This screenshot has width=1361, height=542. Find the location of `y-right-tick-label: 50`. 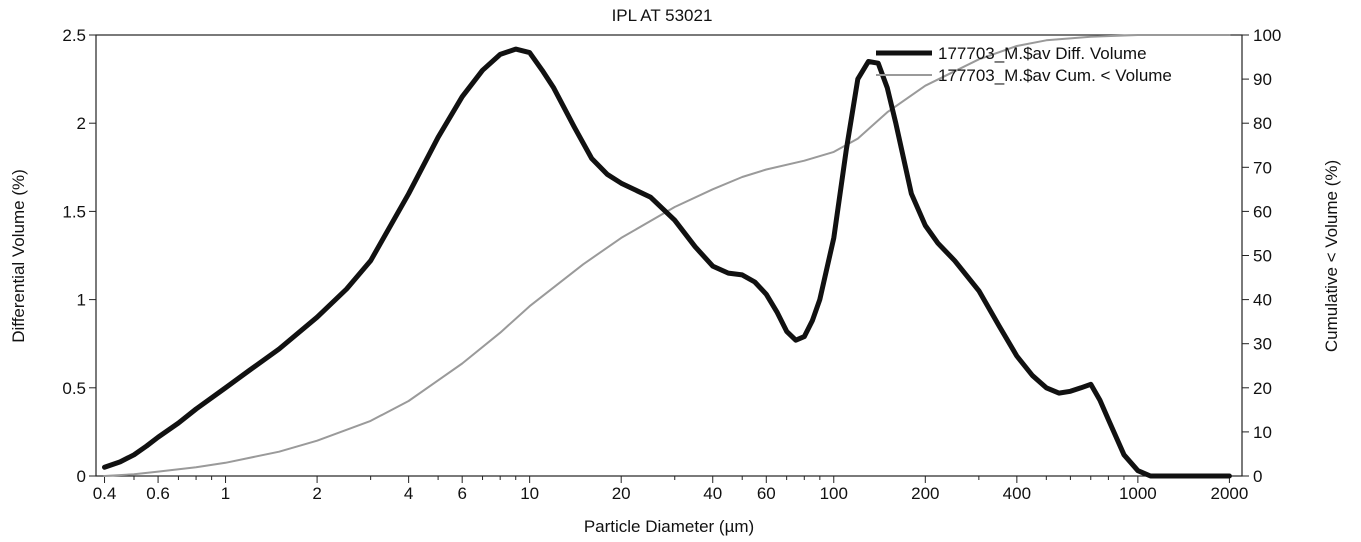

y-right-tick-label: 50 is located at coordinates (1262, 256).